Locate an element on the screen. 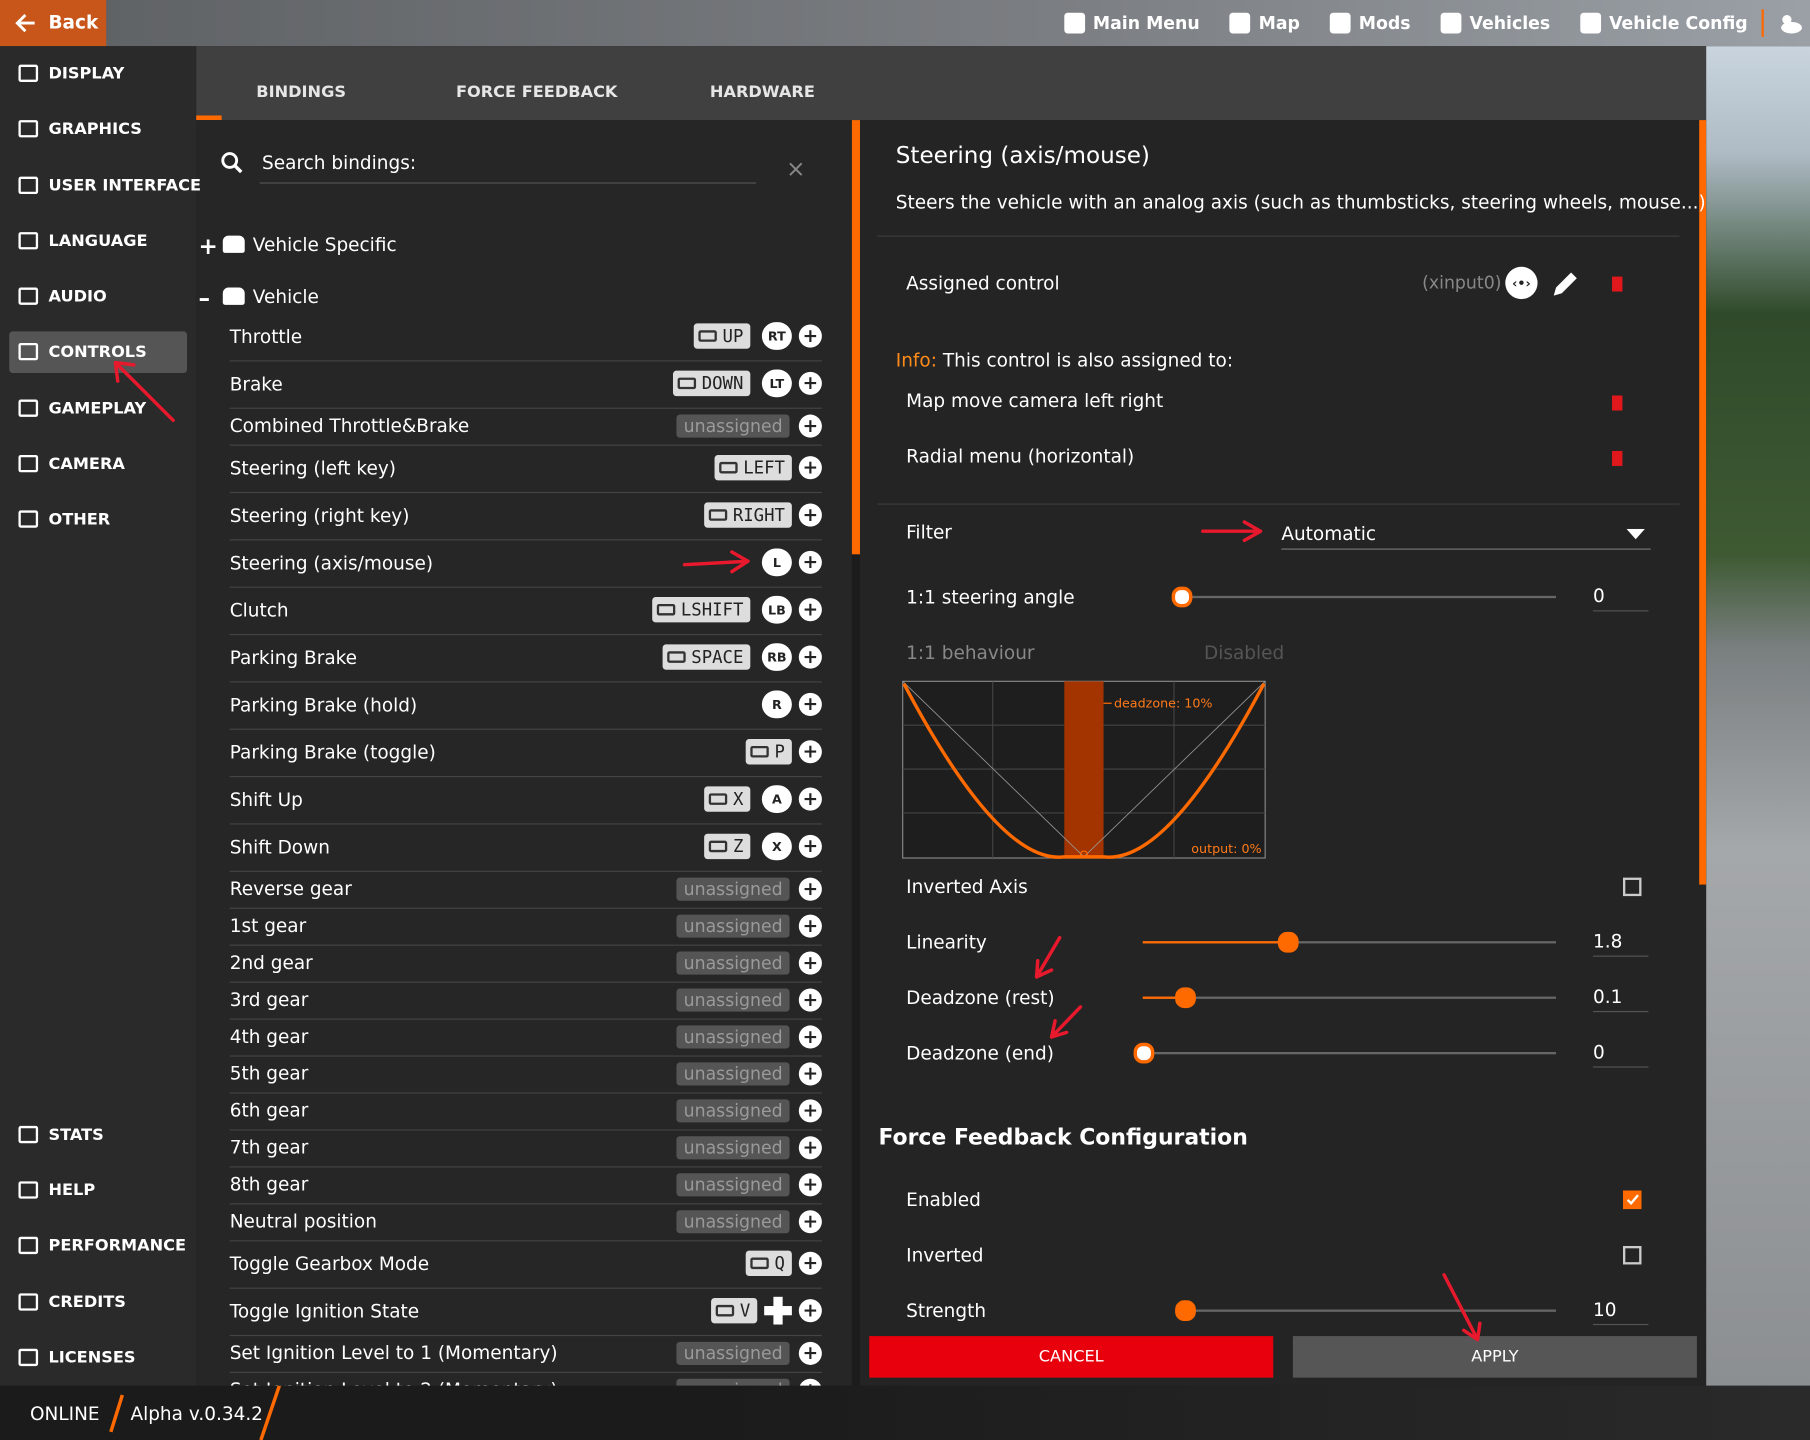  back-label: Back is located at coordinates (73, 21).